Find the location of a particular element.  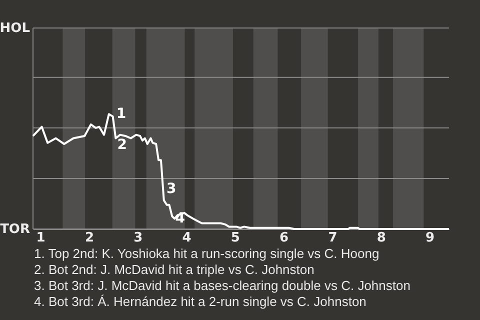

annotation: 2 is located at coordinates (122, 145).